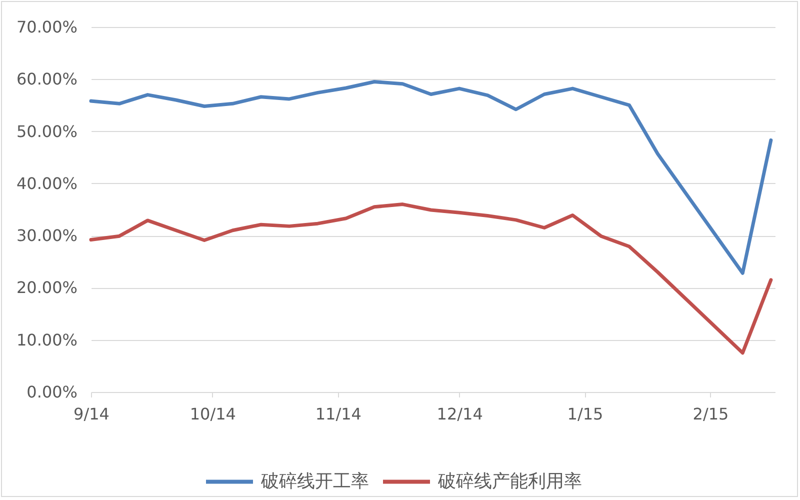 This screenshot has width=800, height=500. I want to click on y-tick-label: 10.00%, so click(47, 340).